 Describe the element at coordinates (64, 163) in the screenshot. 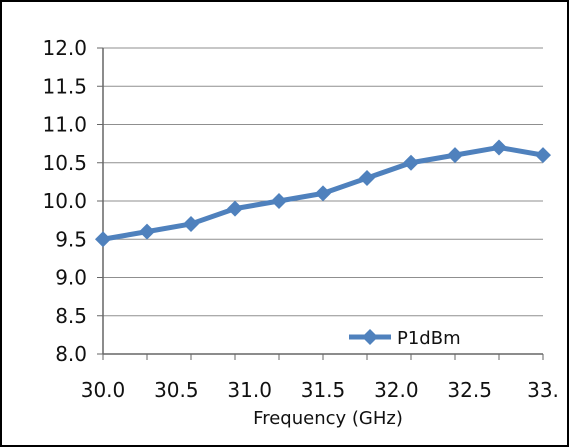

I see `y-tick-label: 10.5` at that location.